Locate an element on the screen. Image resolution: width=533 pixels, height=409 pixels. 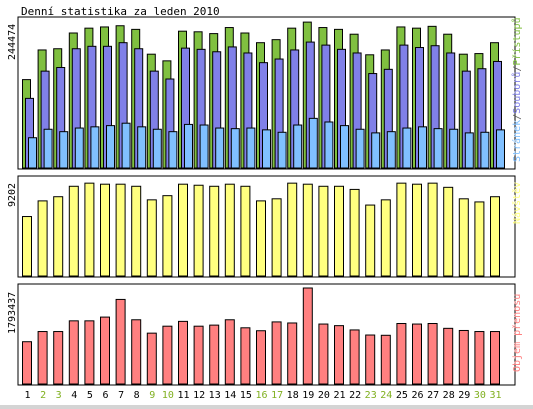
x-tick-label: 7 is located at coordinates (121, 395).